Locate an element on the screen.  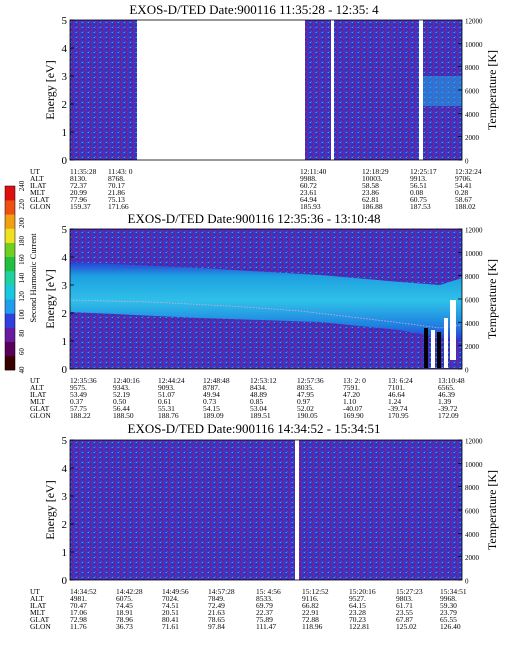
panel-2-orbit-value: 12:53:12 is located at coordinates (263, 380).